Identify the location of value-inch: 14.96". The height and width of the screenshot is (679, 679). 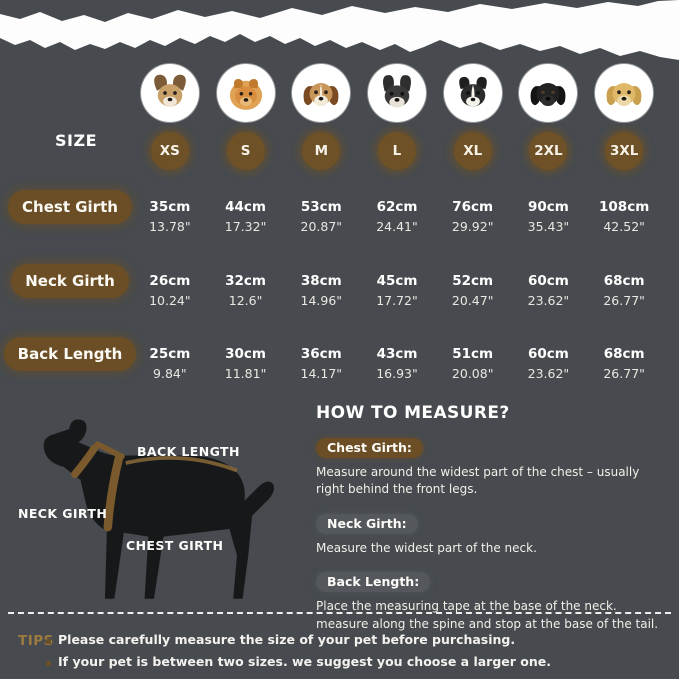
(321, 300).